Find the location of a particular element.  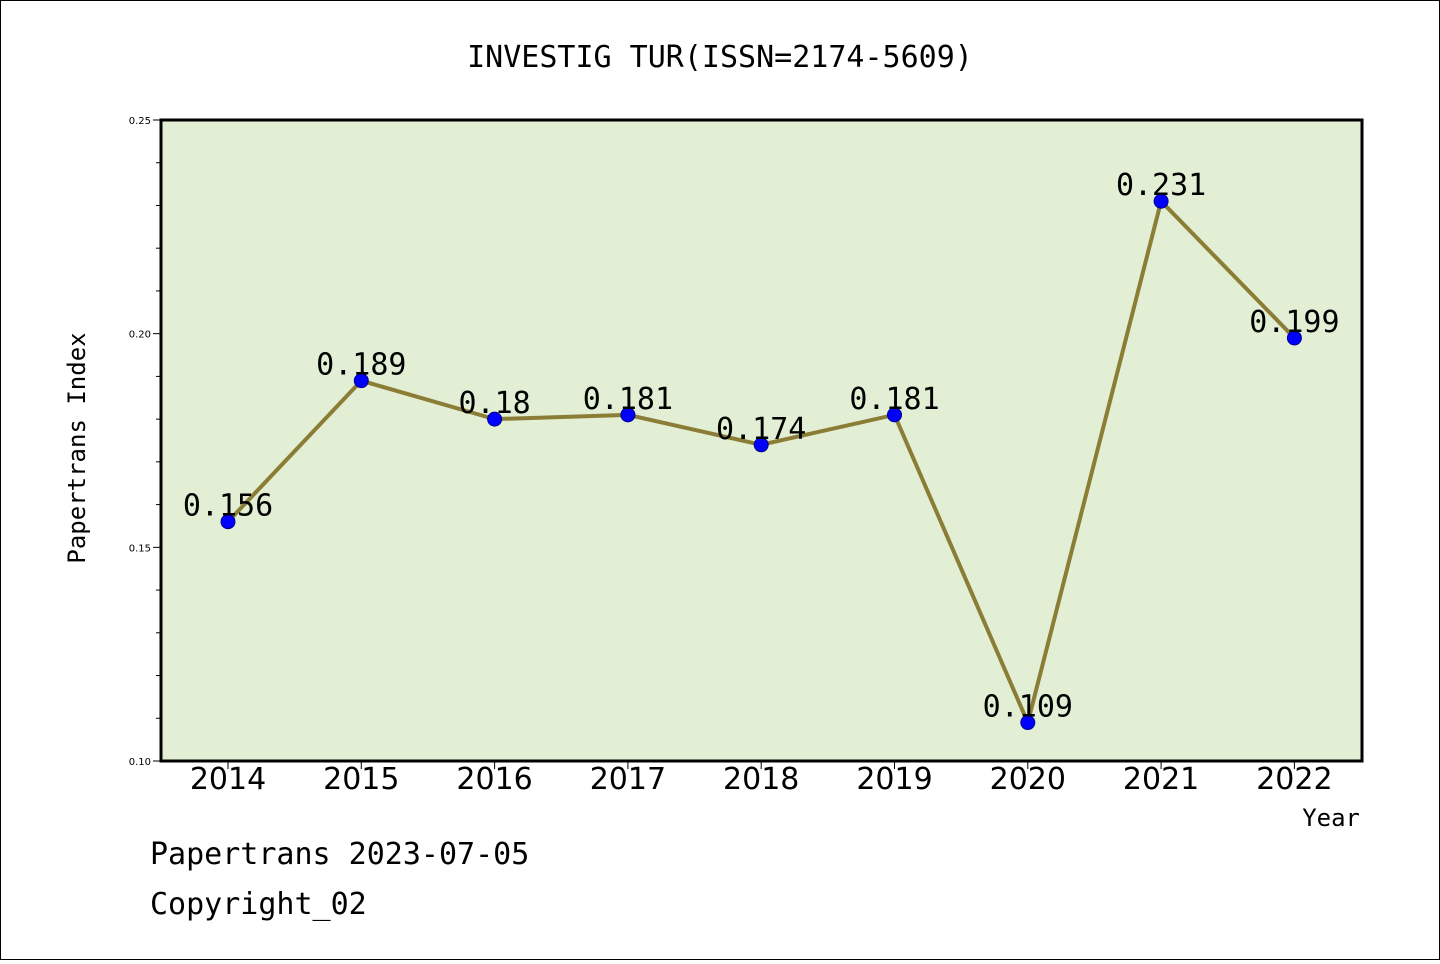

data-label-2020: 0.109 is located at coordinates (1028, 707).